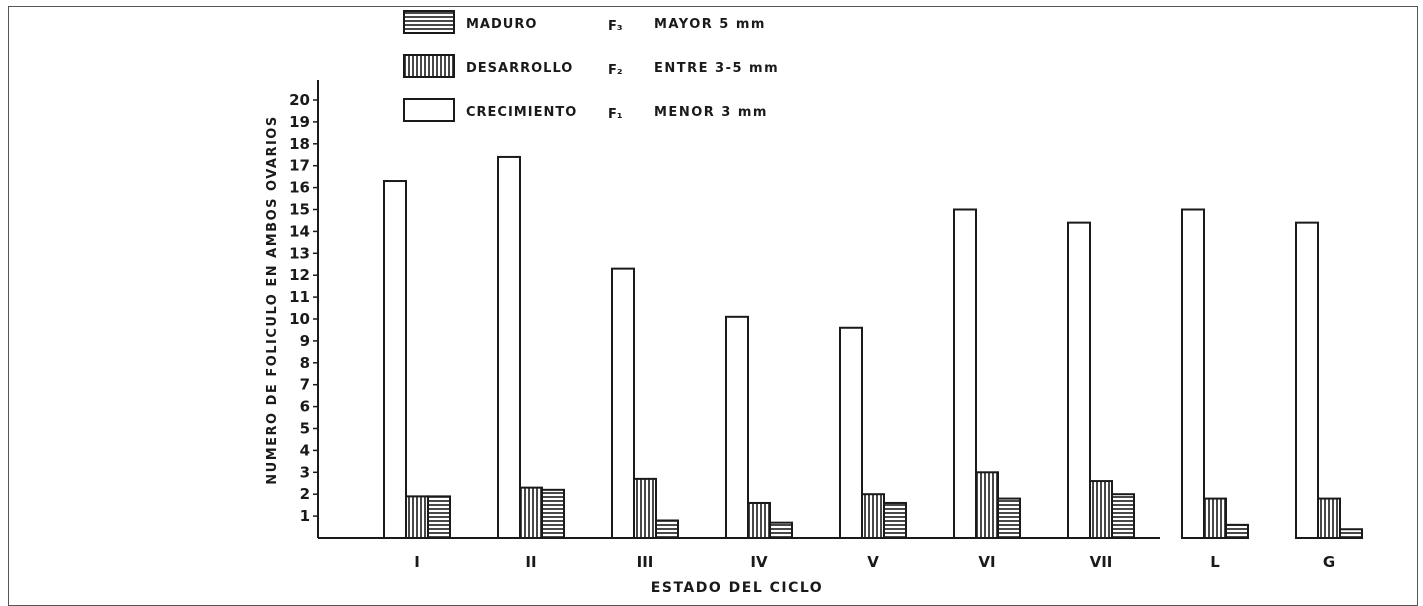  What do you see at coordinates (1101, 562) in the screenshot?
I see `x-tick-label: VII` at bounding box center [1101, 562].